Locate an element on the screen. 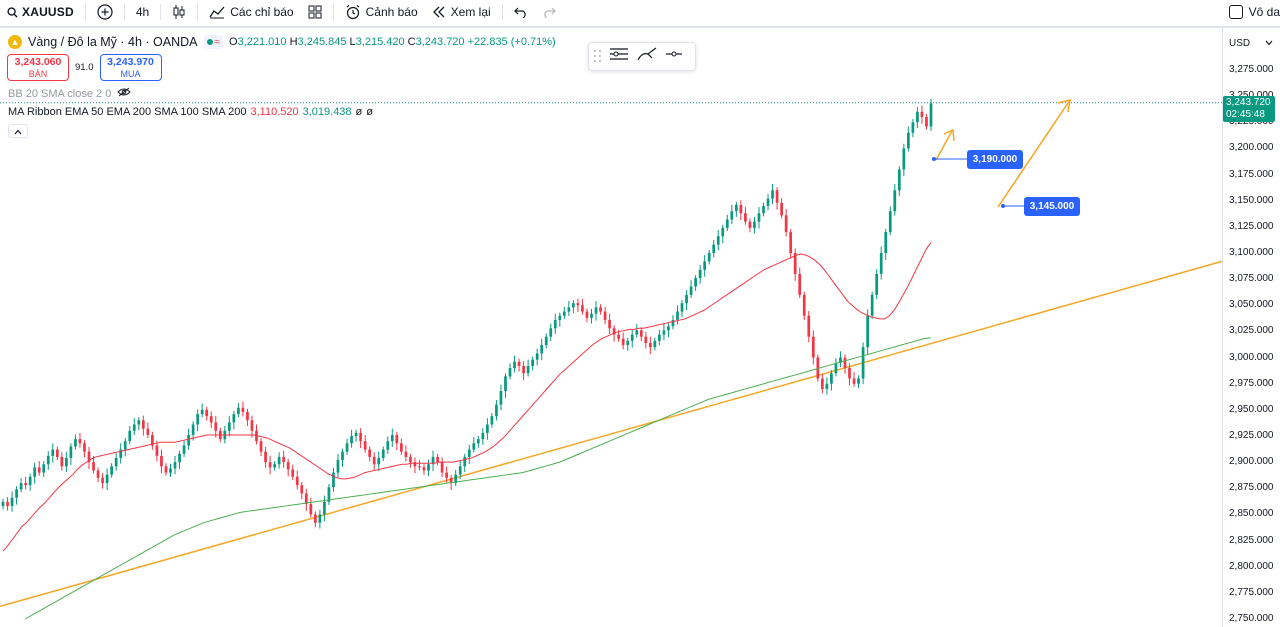 This screenshot has height=627, width=1280. open-key: O is located at coordinates (233, 42).